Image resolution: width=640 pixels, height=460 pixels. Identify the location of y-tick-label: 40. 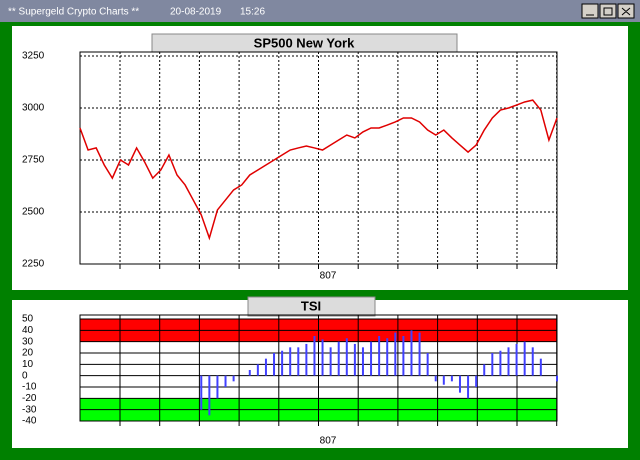
(28, 330).